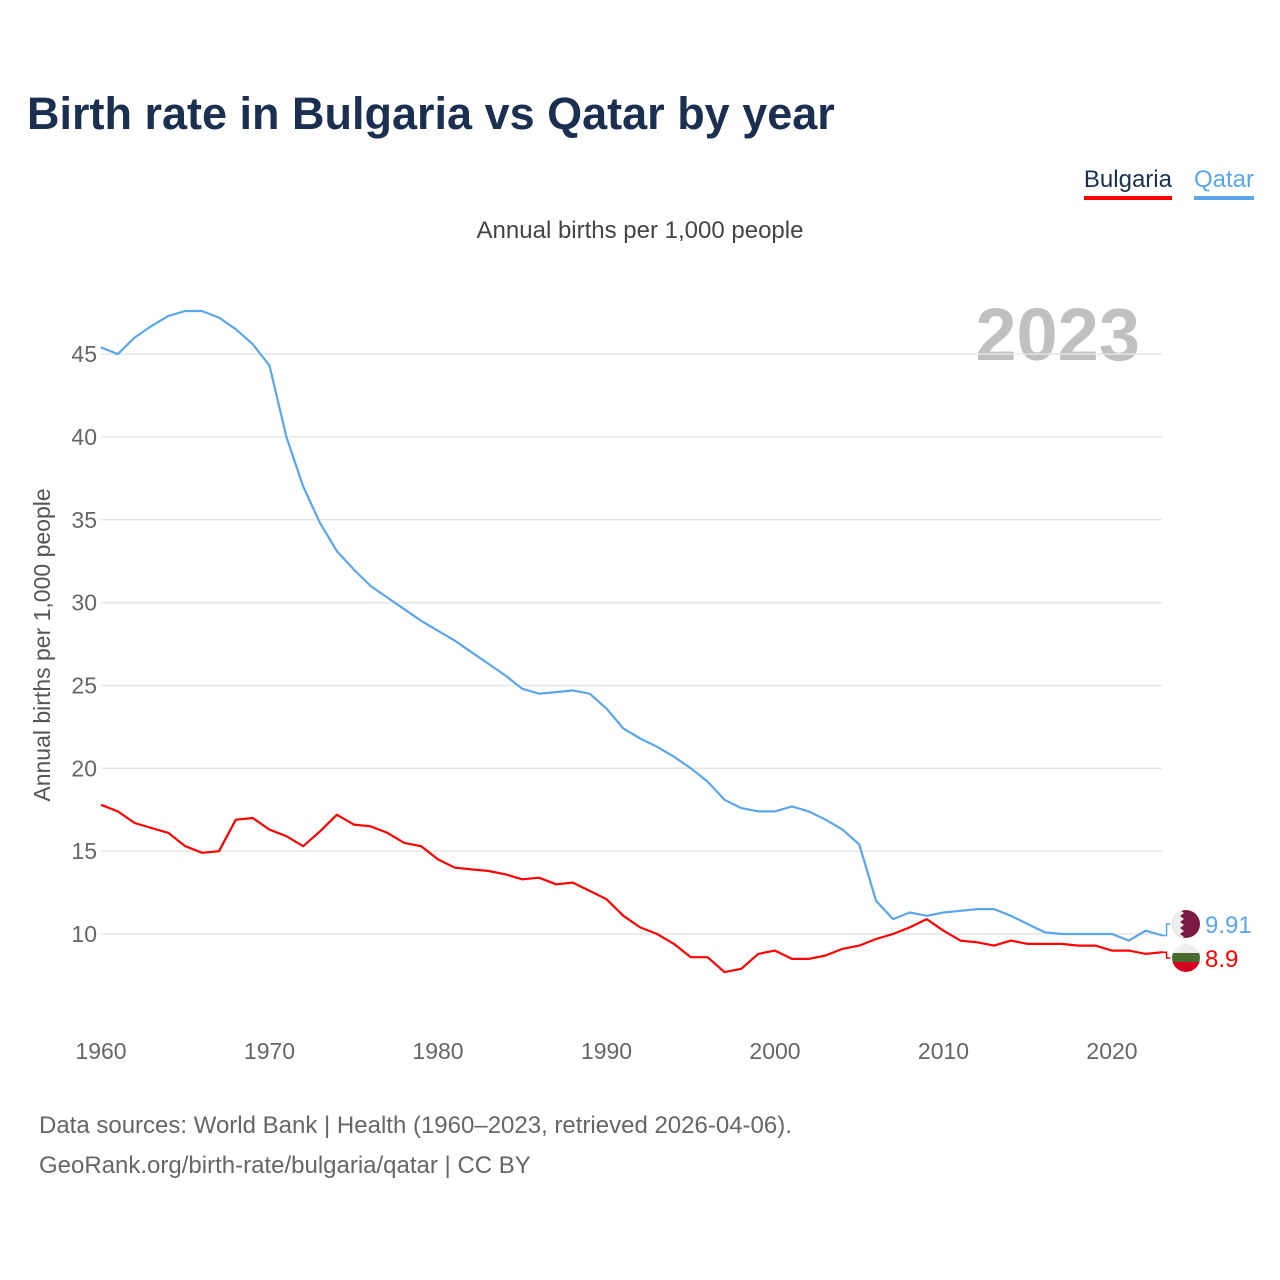 The width and height of the screenshot is (1280, 1280). What do you see at coordinates (943, 1051) in the screenshot?
I see `x-tick-label: 2010` at bounding box center [943, 1051].